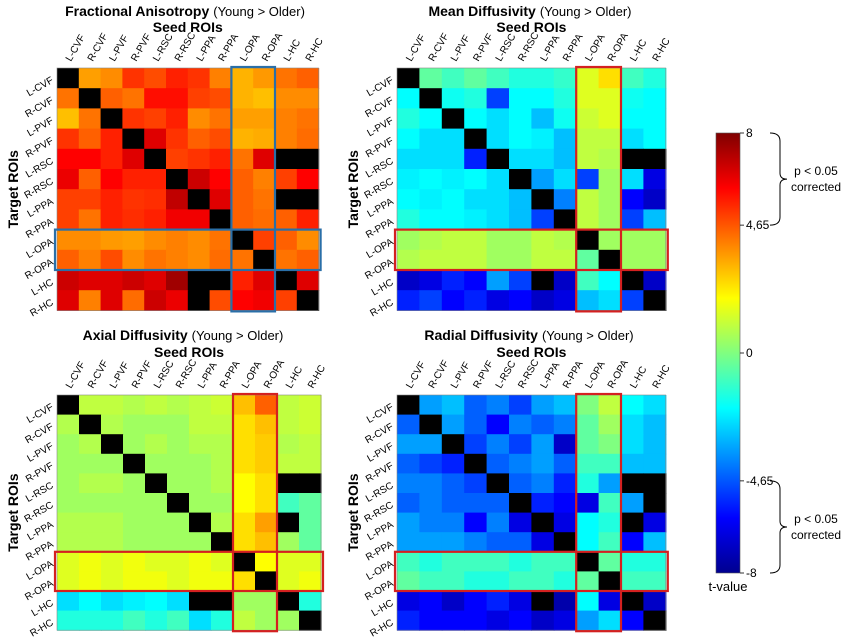  Describe the element at coordinates (294, 378) in the screenshot. I see `x-tick-label: L-HC` at that location.